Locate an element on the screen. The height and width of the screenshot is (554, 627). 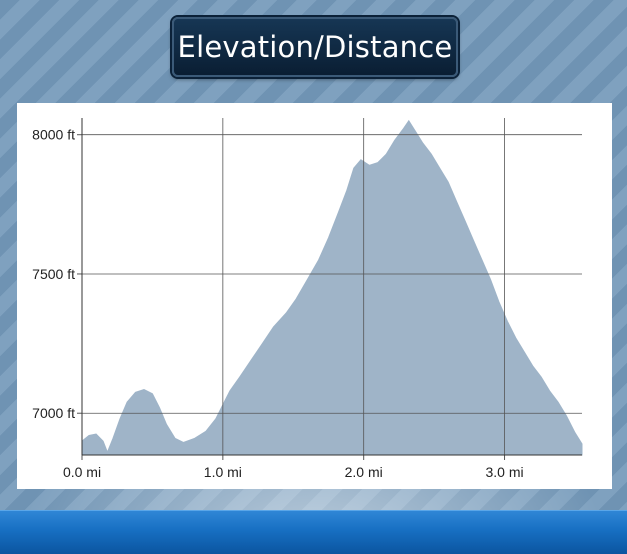
y-tick-label: 7500 ft is located at coordinates (53, 274).